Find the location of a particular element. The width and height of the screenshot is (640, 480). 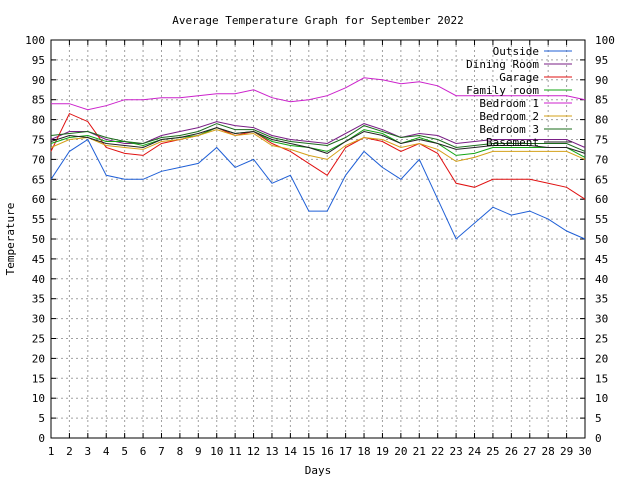

x-tick-label: 16 is located at coordinates (327, 451).